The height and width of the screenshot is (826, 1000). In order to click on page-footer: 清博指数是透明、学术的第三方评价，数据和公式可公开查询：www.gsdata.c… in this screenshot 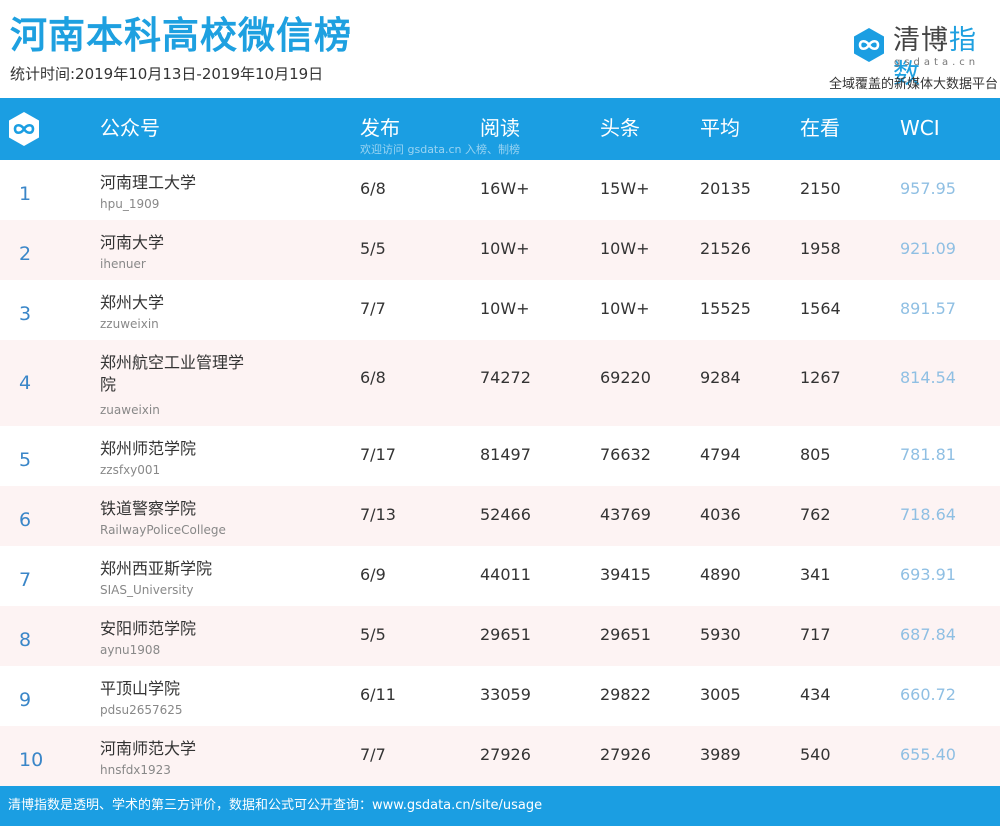, I will do `click(500, 806)`.